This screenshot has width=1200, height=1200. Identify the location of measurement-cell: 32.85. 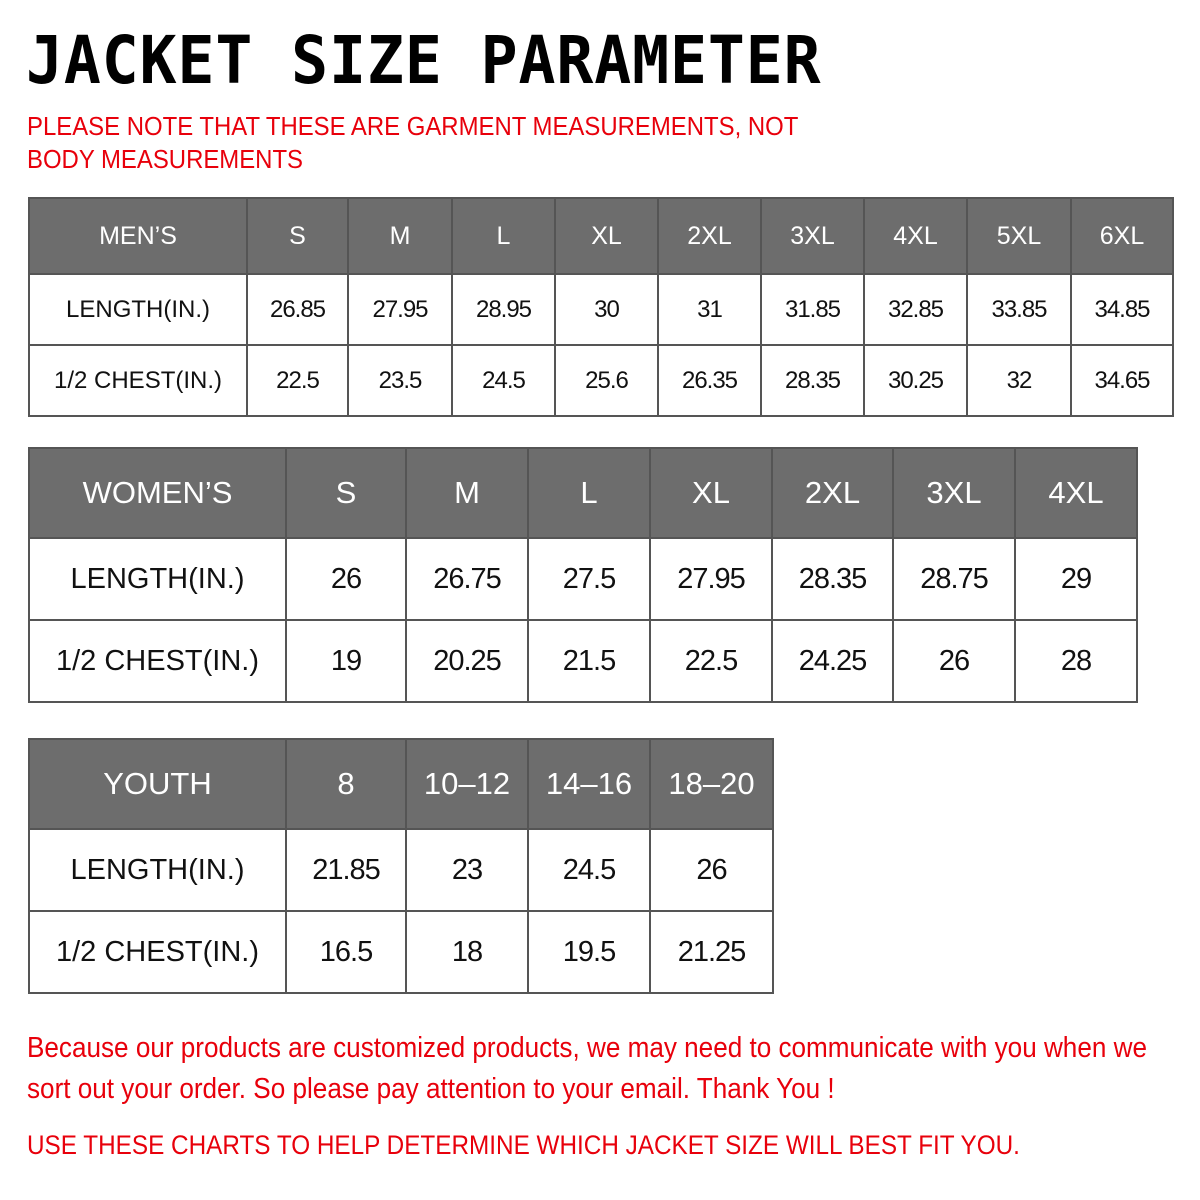
(915, 309).